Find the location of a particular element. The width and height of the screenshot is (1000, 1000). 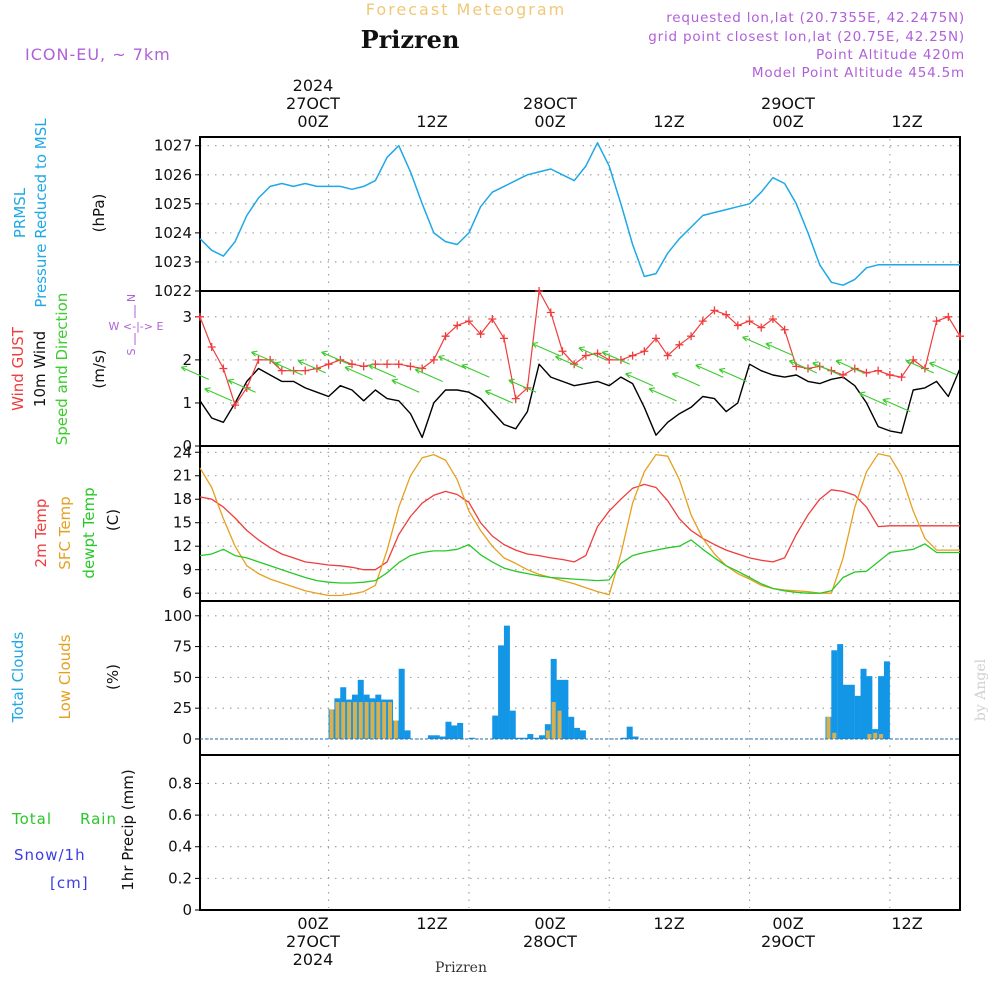

top-hour-1: 12Z is located at coordinates (431, 121).